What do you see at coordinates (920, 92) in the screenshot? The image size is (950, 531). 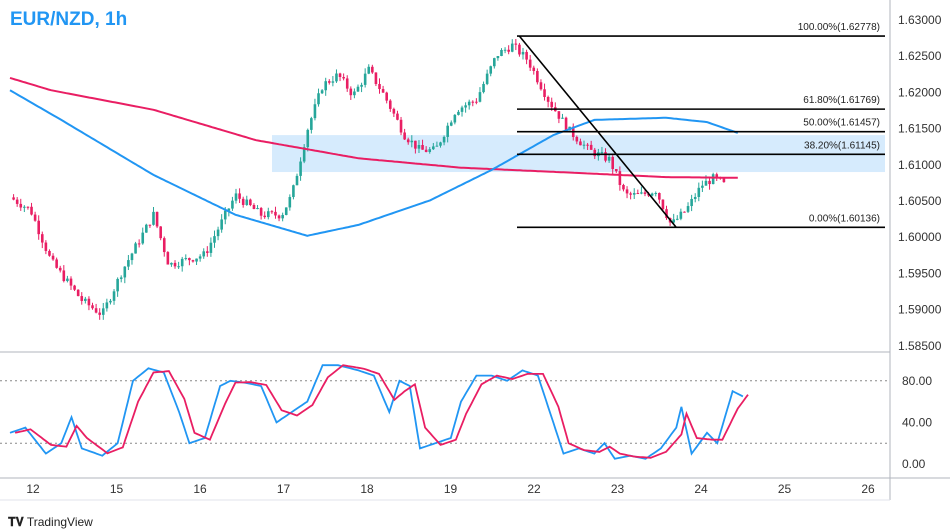 I see `price-tick-label: 1.62000` at bounding box center [920, 92].